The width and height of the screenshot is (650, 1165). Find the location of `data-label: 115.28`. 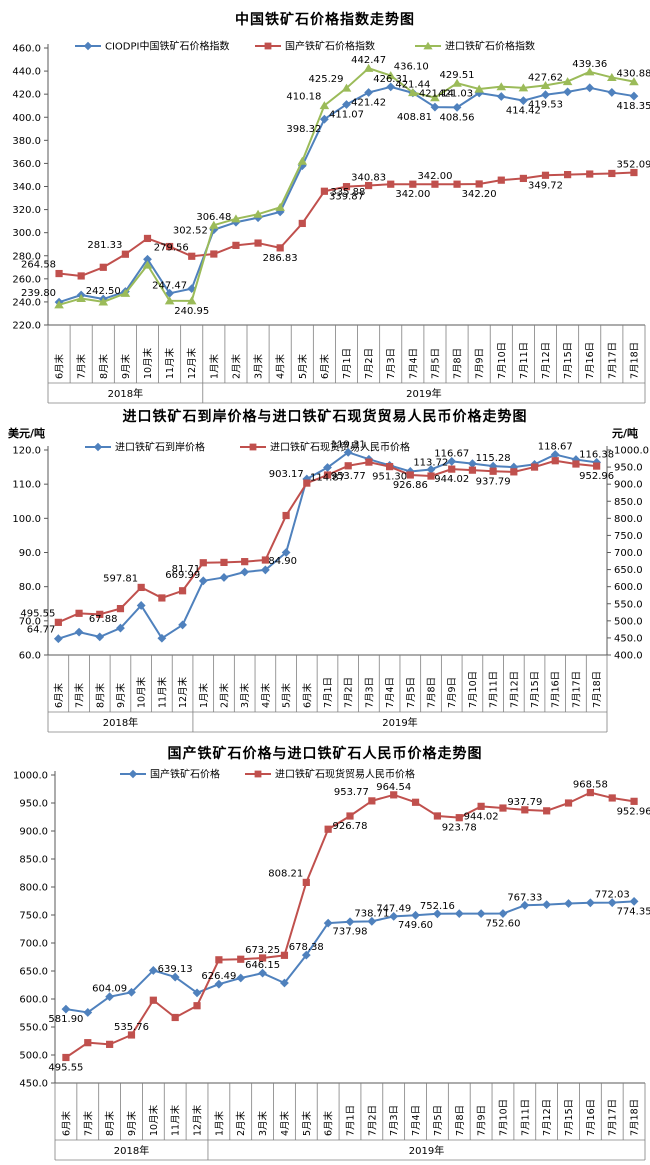

data-label: 115.28 is located at coordinates (493, 458).